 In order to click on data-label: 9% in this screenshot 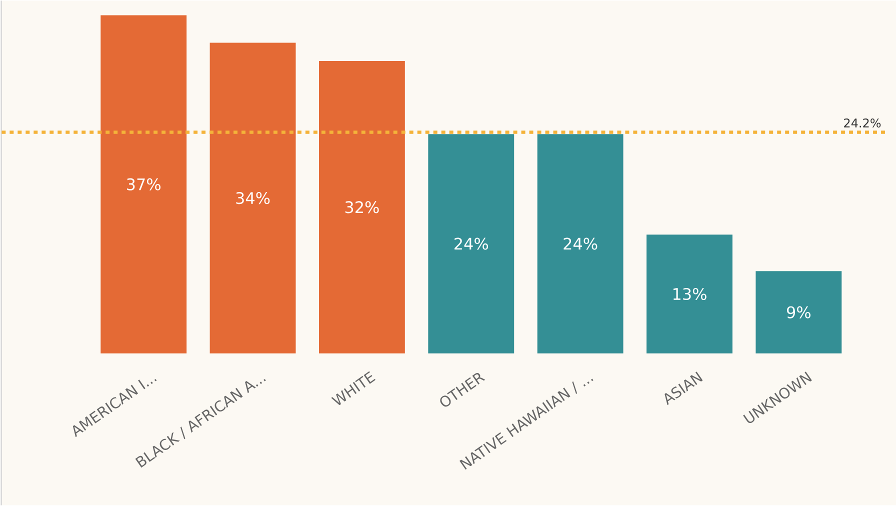, I will do `click(798, 312)`.